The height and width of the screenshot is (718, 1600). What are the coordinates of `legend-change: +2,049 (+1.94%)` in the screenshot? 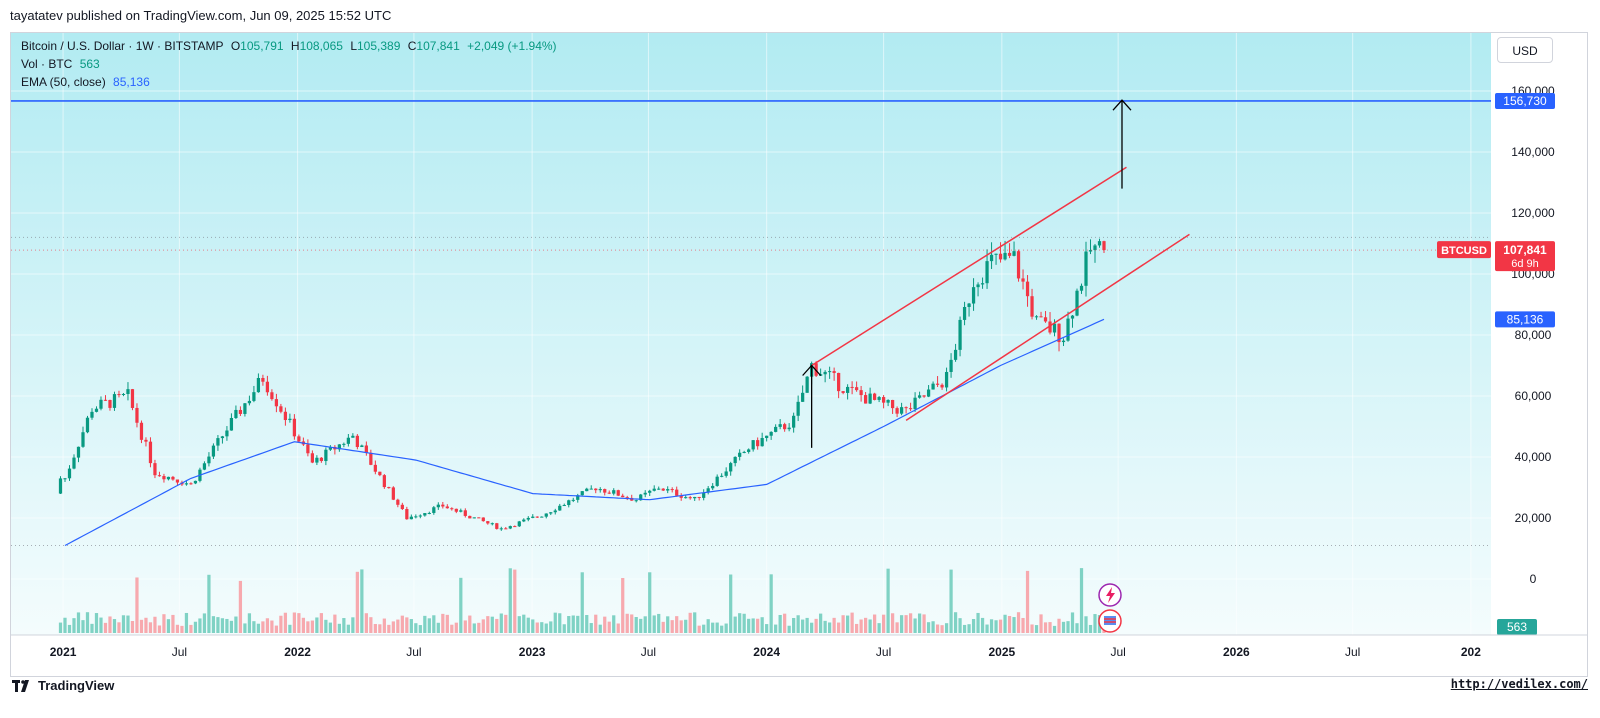 It's located at (512, 46).